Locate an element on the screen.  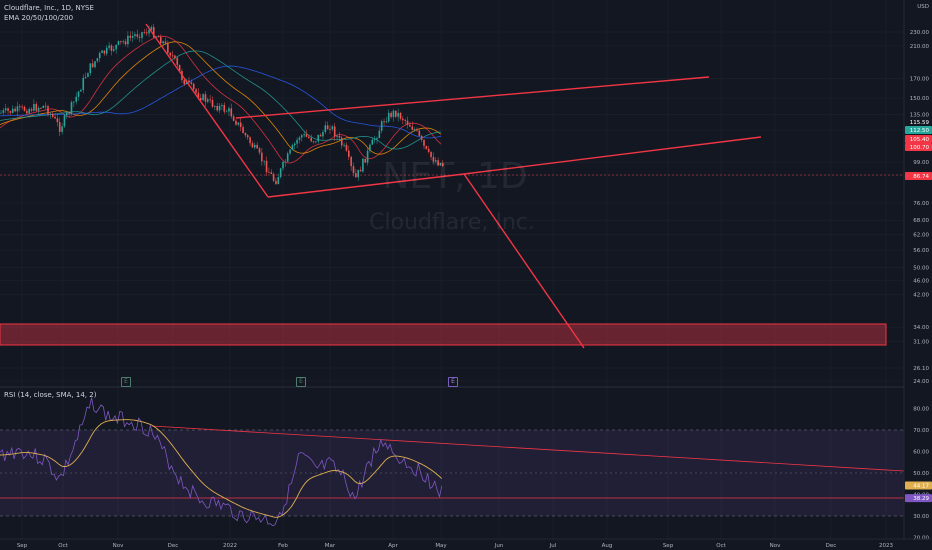
rsi-trendline is located at coordinates (528, 448).